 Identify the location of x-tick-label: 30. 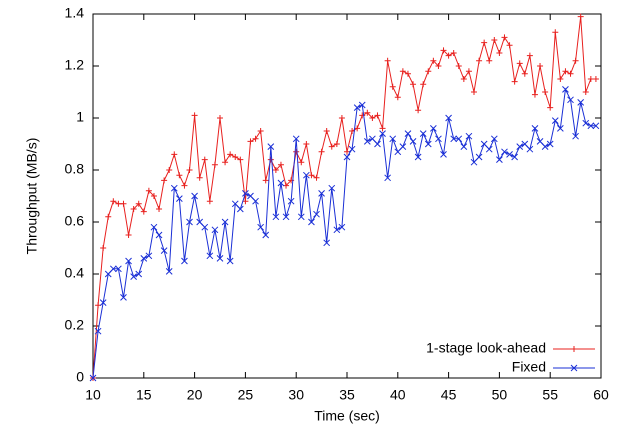
(296, 395).